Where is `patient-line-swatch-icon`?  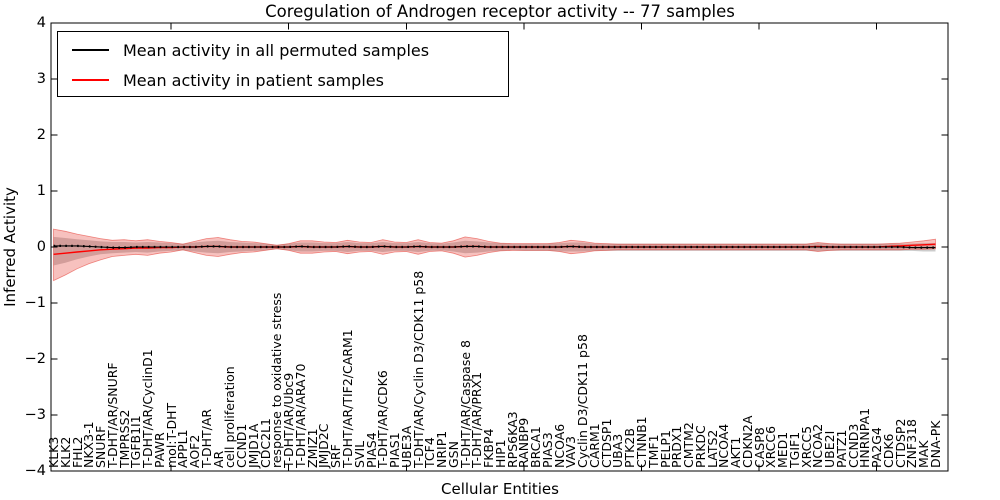 patient-line-swatch-icon is located at coordinates (90, 80).